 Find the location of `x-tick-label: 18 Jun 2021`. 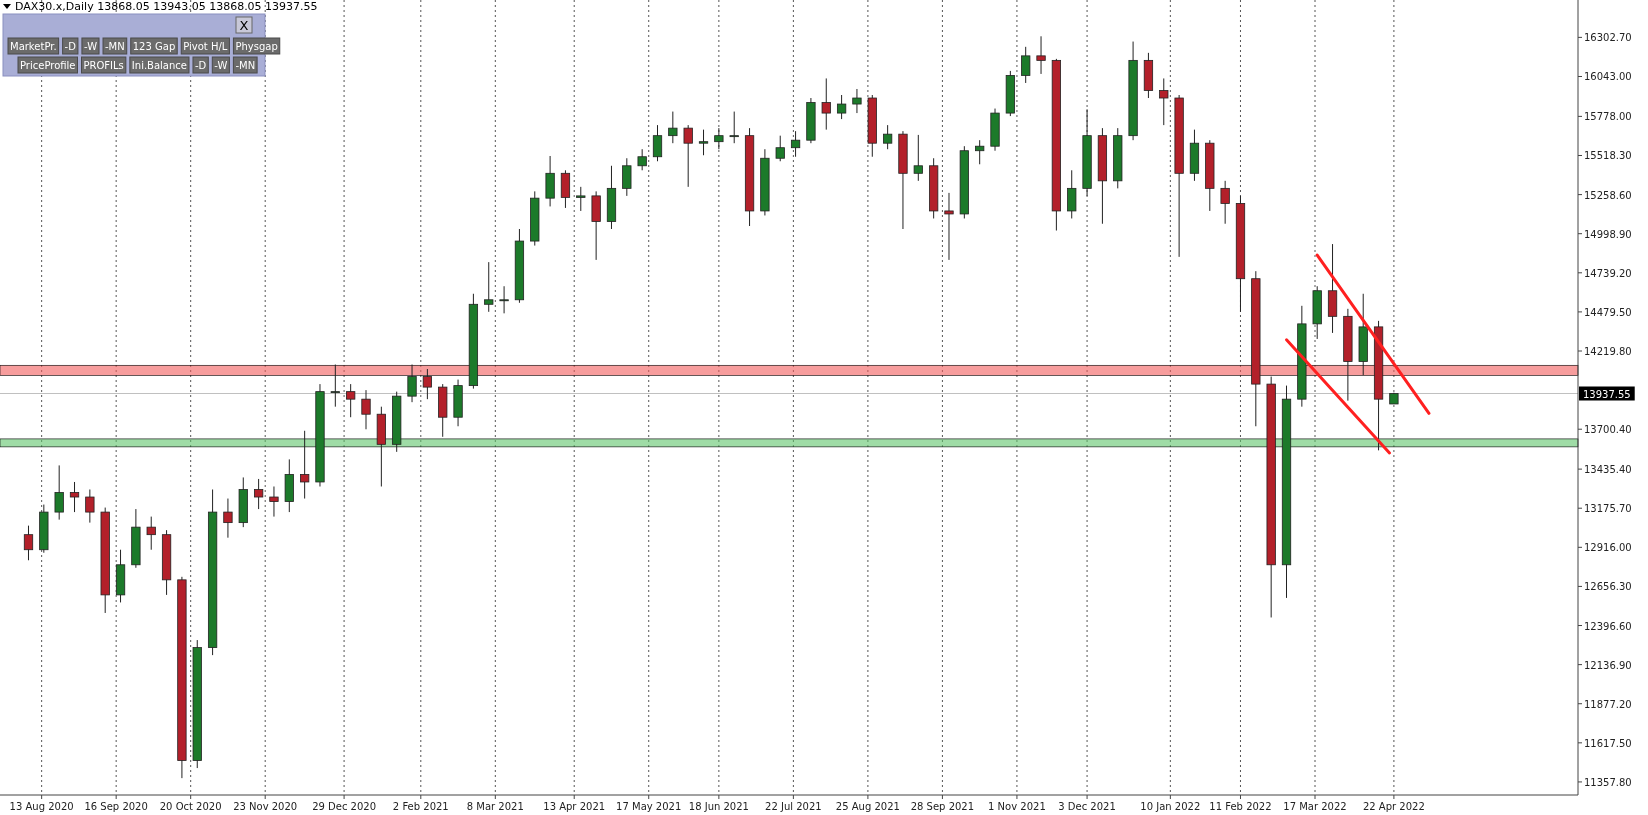

x-tick-label: 18 Jun 2021 is located at coordinates (718, 806).